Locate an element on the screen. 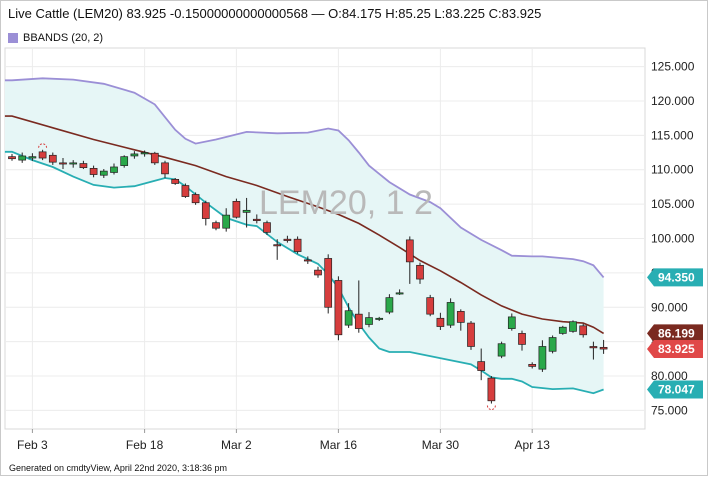  upper-band-tag-shape is located at coordinates (675, 277).